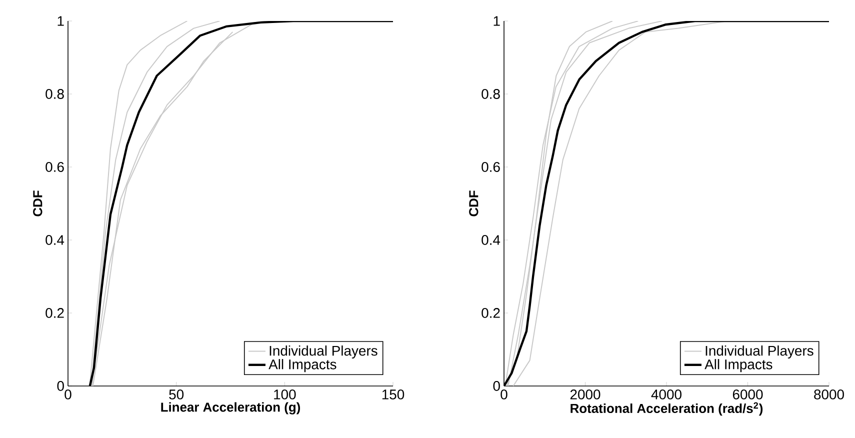  What do you see at coordinates (230, 408) in the screenshot?
I see `x-axis-title: Linear Acceleration (g)` at bounding box center [230, 408].